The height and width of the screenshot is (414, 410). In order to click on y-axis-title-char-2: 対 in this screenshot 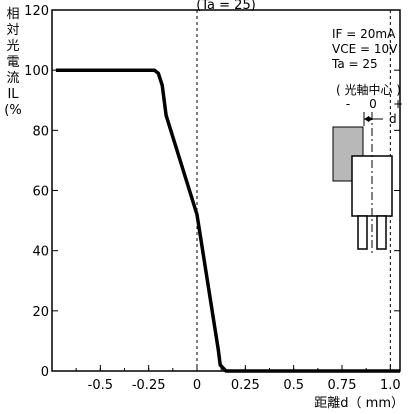, I will do `click(12, 30)`.